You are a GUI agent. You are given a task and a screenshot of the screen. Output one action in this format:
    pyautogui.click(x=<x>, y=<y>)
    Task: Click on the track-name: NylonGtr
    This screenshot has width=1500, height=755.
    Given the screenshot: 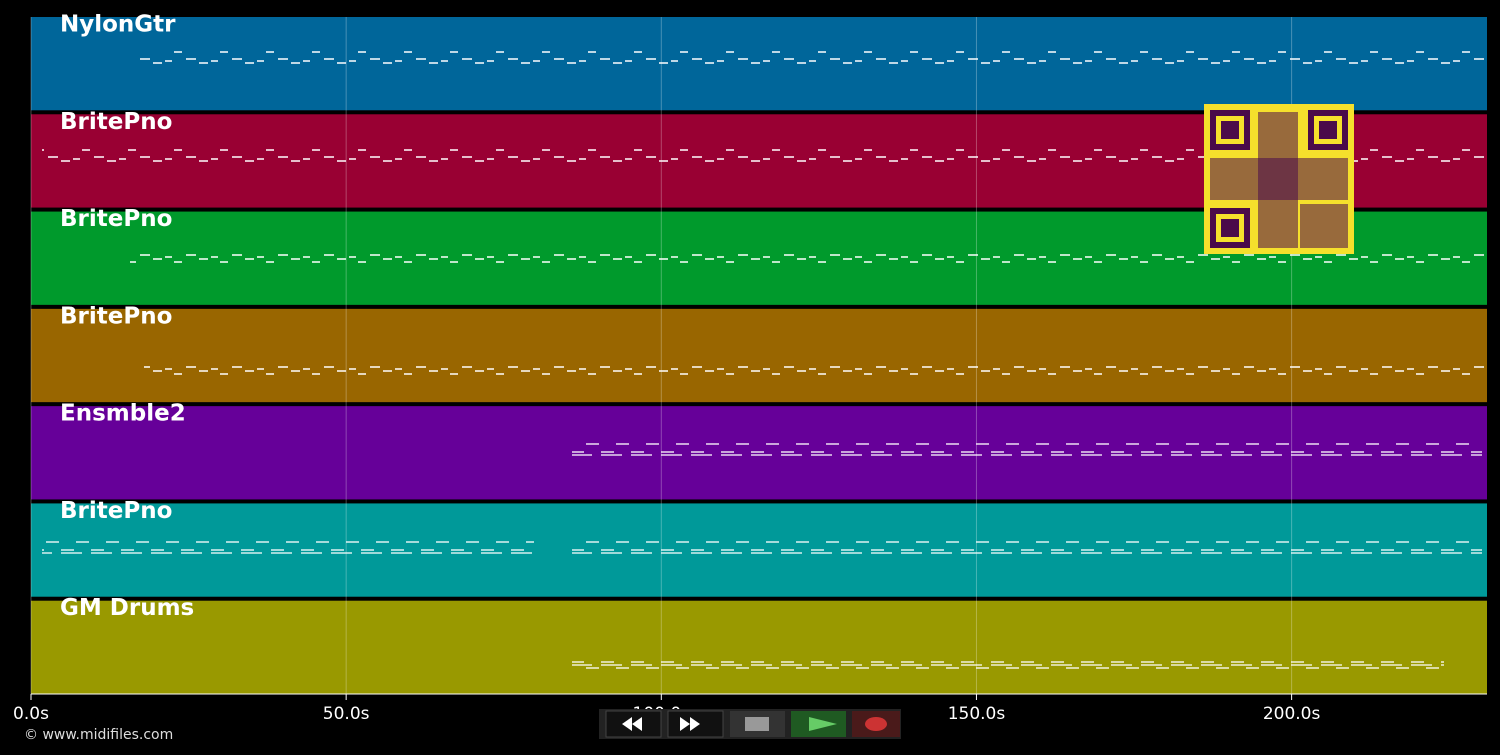 What is the action you would take?
    pyautogui.click(x=118, y=25)
    